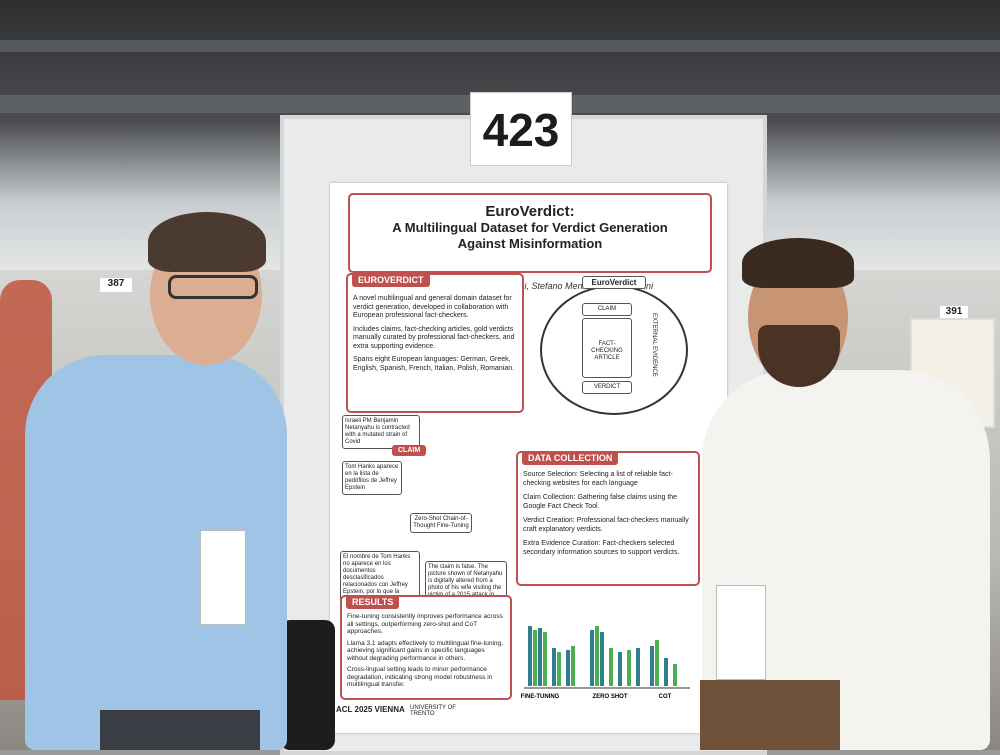 The image size is (1000, 755). What do you see at coordinates (370, 709) in the screenshot?
I see `conference-logo: ACL 2025 VIENNA` at bounding box center [370, 709].